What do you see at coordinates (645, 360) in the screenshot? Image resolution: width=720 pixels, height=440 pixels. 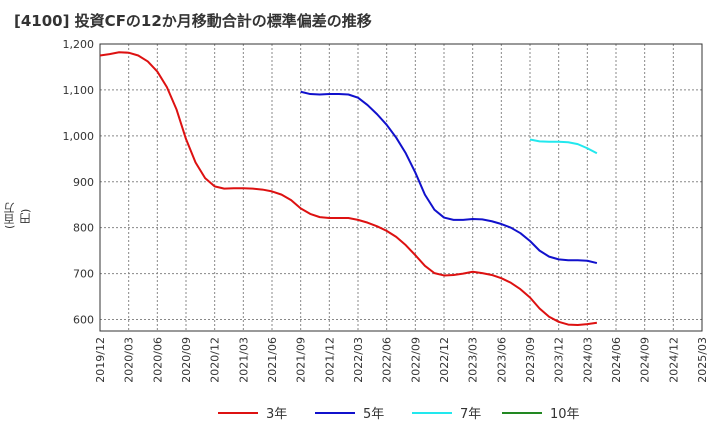 I see `x-tick-label: 2024/09` at bounding box center [645, 360].